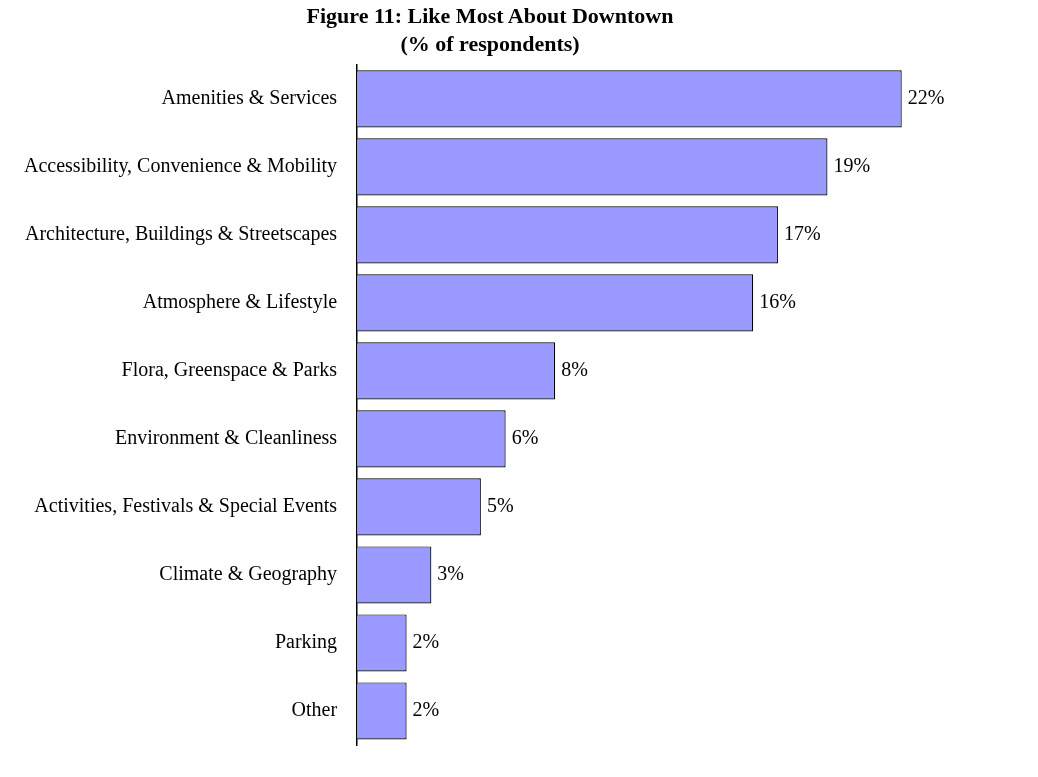  Describe the element at coordinates (249, 97) in the screenshot. I see `y-tick-label: Amenities & Services` at that location.